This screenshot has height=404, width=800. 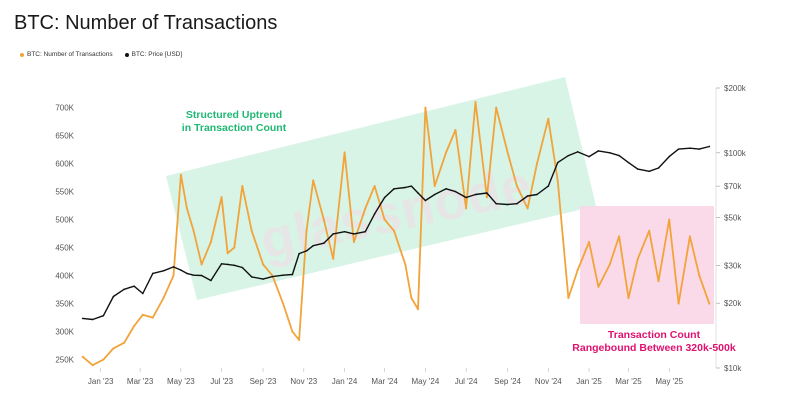 What do you see at coordinates (64, 360) in the screenshot?
I see `left-tick-label: 250K` at bounding box center [64, 360].